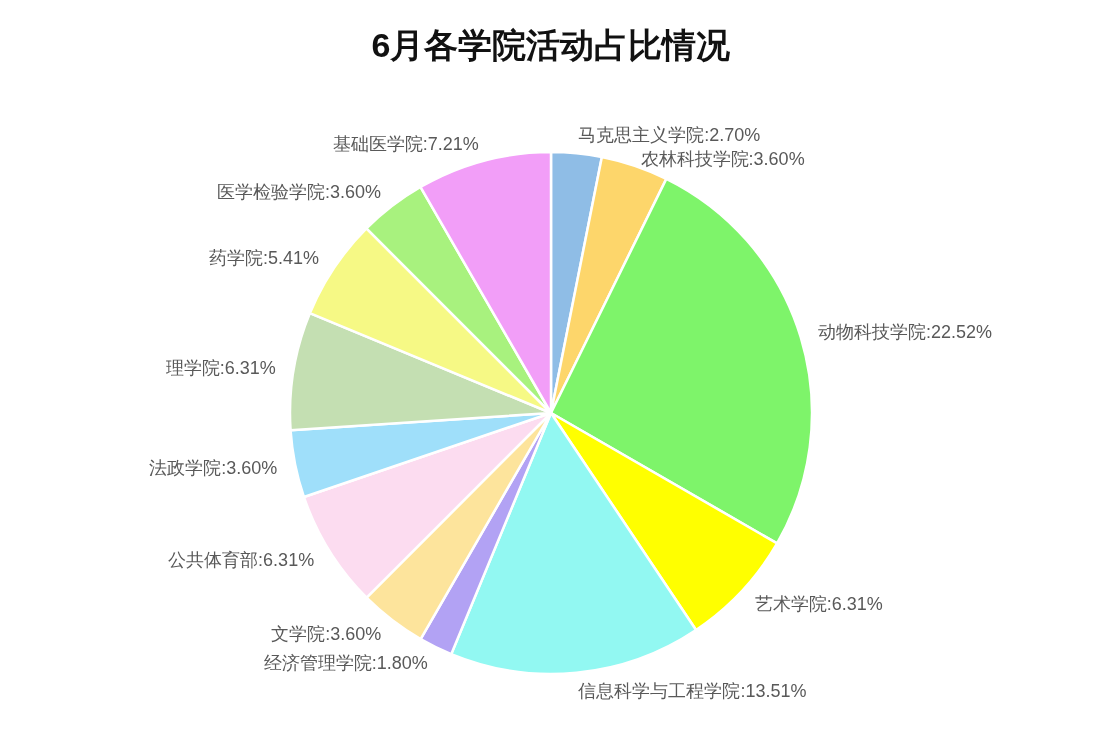 The width and height of the screenshot is (1101, 731). Describe the element at coordinates (345, 663) in the screenshot. I see `slice-label: 经济管理学院:1.80%` at that location.